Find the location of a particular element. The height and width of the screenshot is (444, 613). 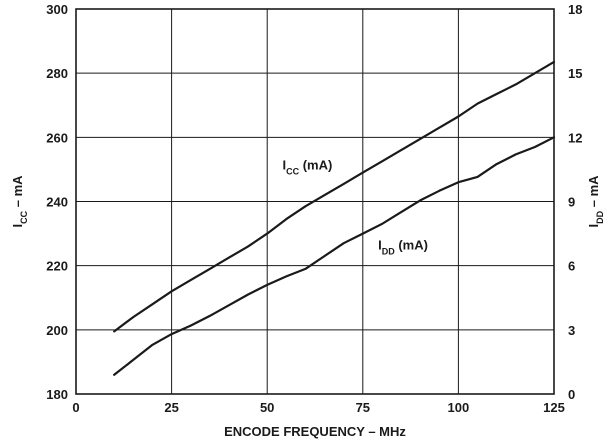

series-label-icc-sub: CC is located at coordinates (292, 171).